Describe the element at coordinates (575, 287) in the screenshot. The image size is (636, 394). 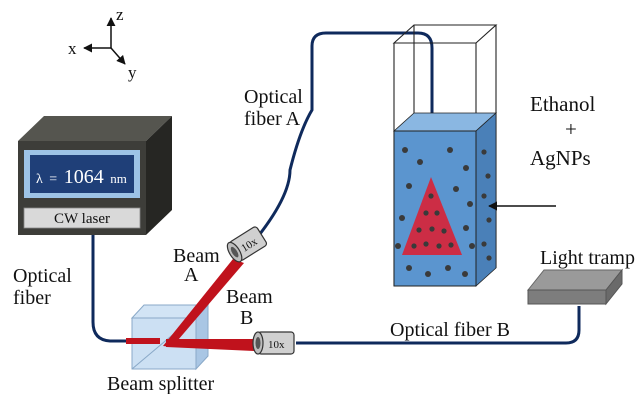
I see `light-trap` at that location.